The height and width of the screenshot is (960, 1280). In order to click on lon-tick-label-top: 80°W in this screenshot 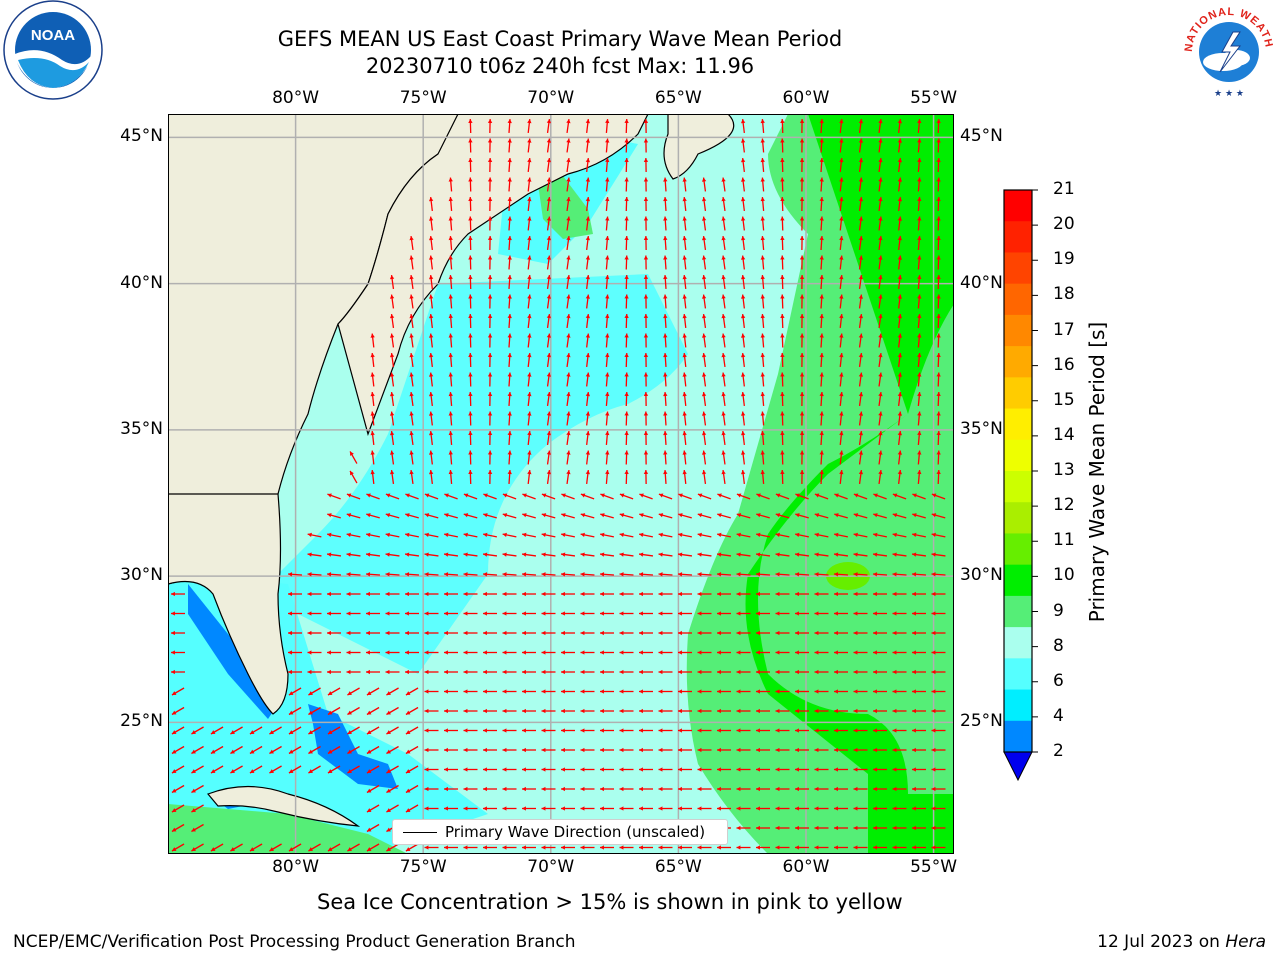, I will do `click(296, 98)`.